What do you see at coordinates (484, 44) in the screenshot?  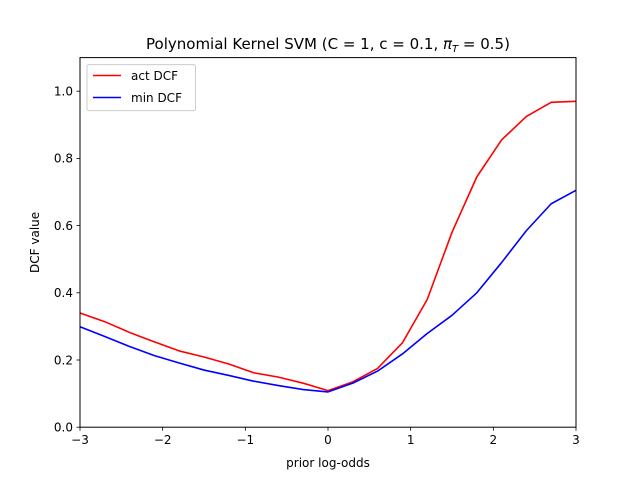 I see `title-suffix: = 0.5)` at bounding box center [484, 44].